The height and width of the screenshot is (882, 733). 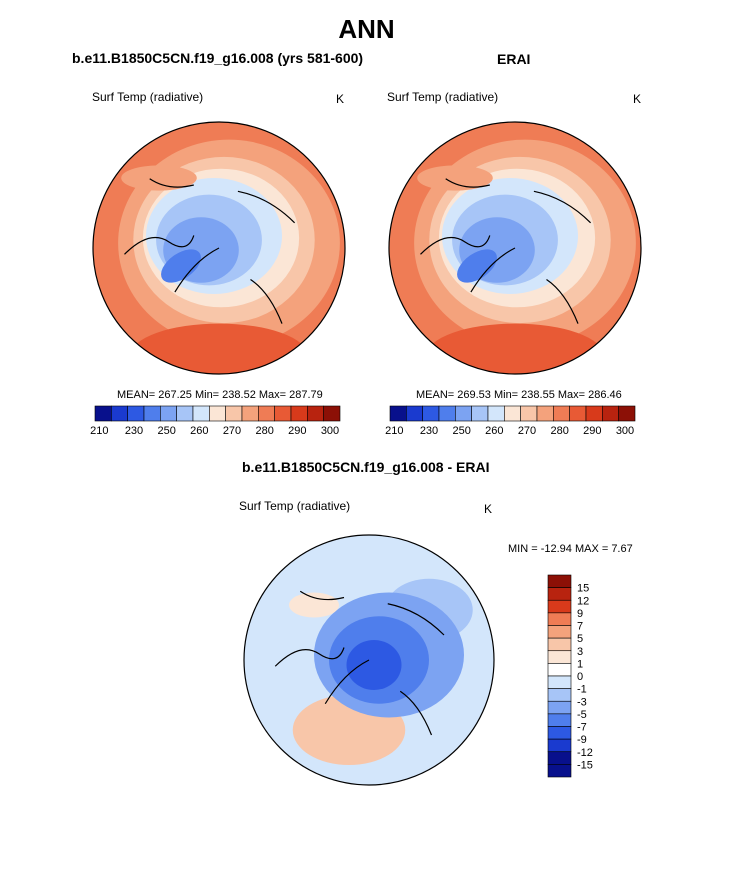 I want to click on panel-2-title: ERAI, so click(x=514, y=59).